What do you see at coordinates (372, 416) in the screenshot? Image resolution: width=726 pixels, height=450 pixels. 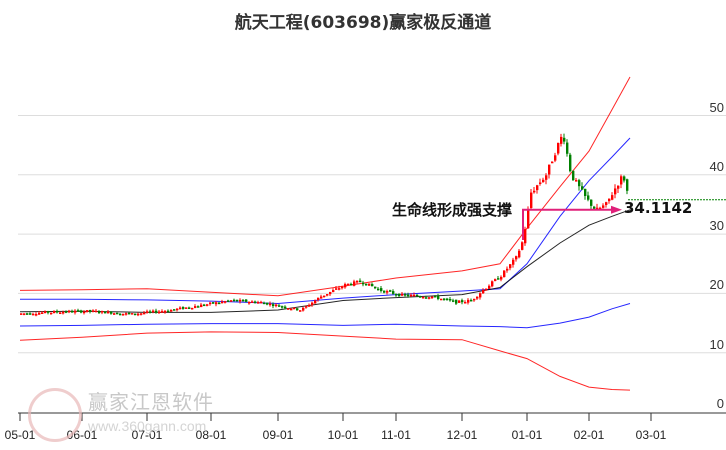 I see `x-axis` at bounding box center [372, 416].